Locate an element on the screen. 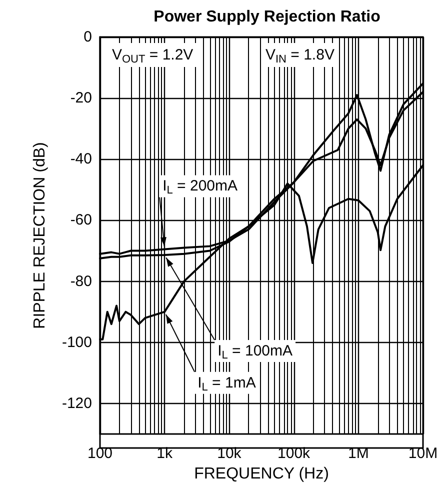 The width and height of the screenshot is (448, 487). y-tick-label: -60 is located at coordinates (81, 220).